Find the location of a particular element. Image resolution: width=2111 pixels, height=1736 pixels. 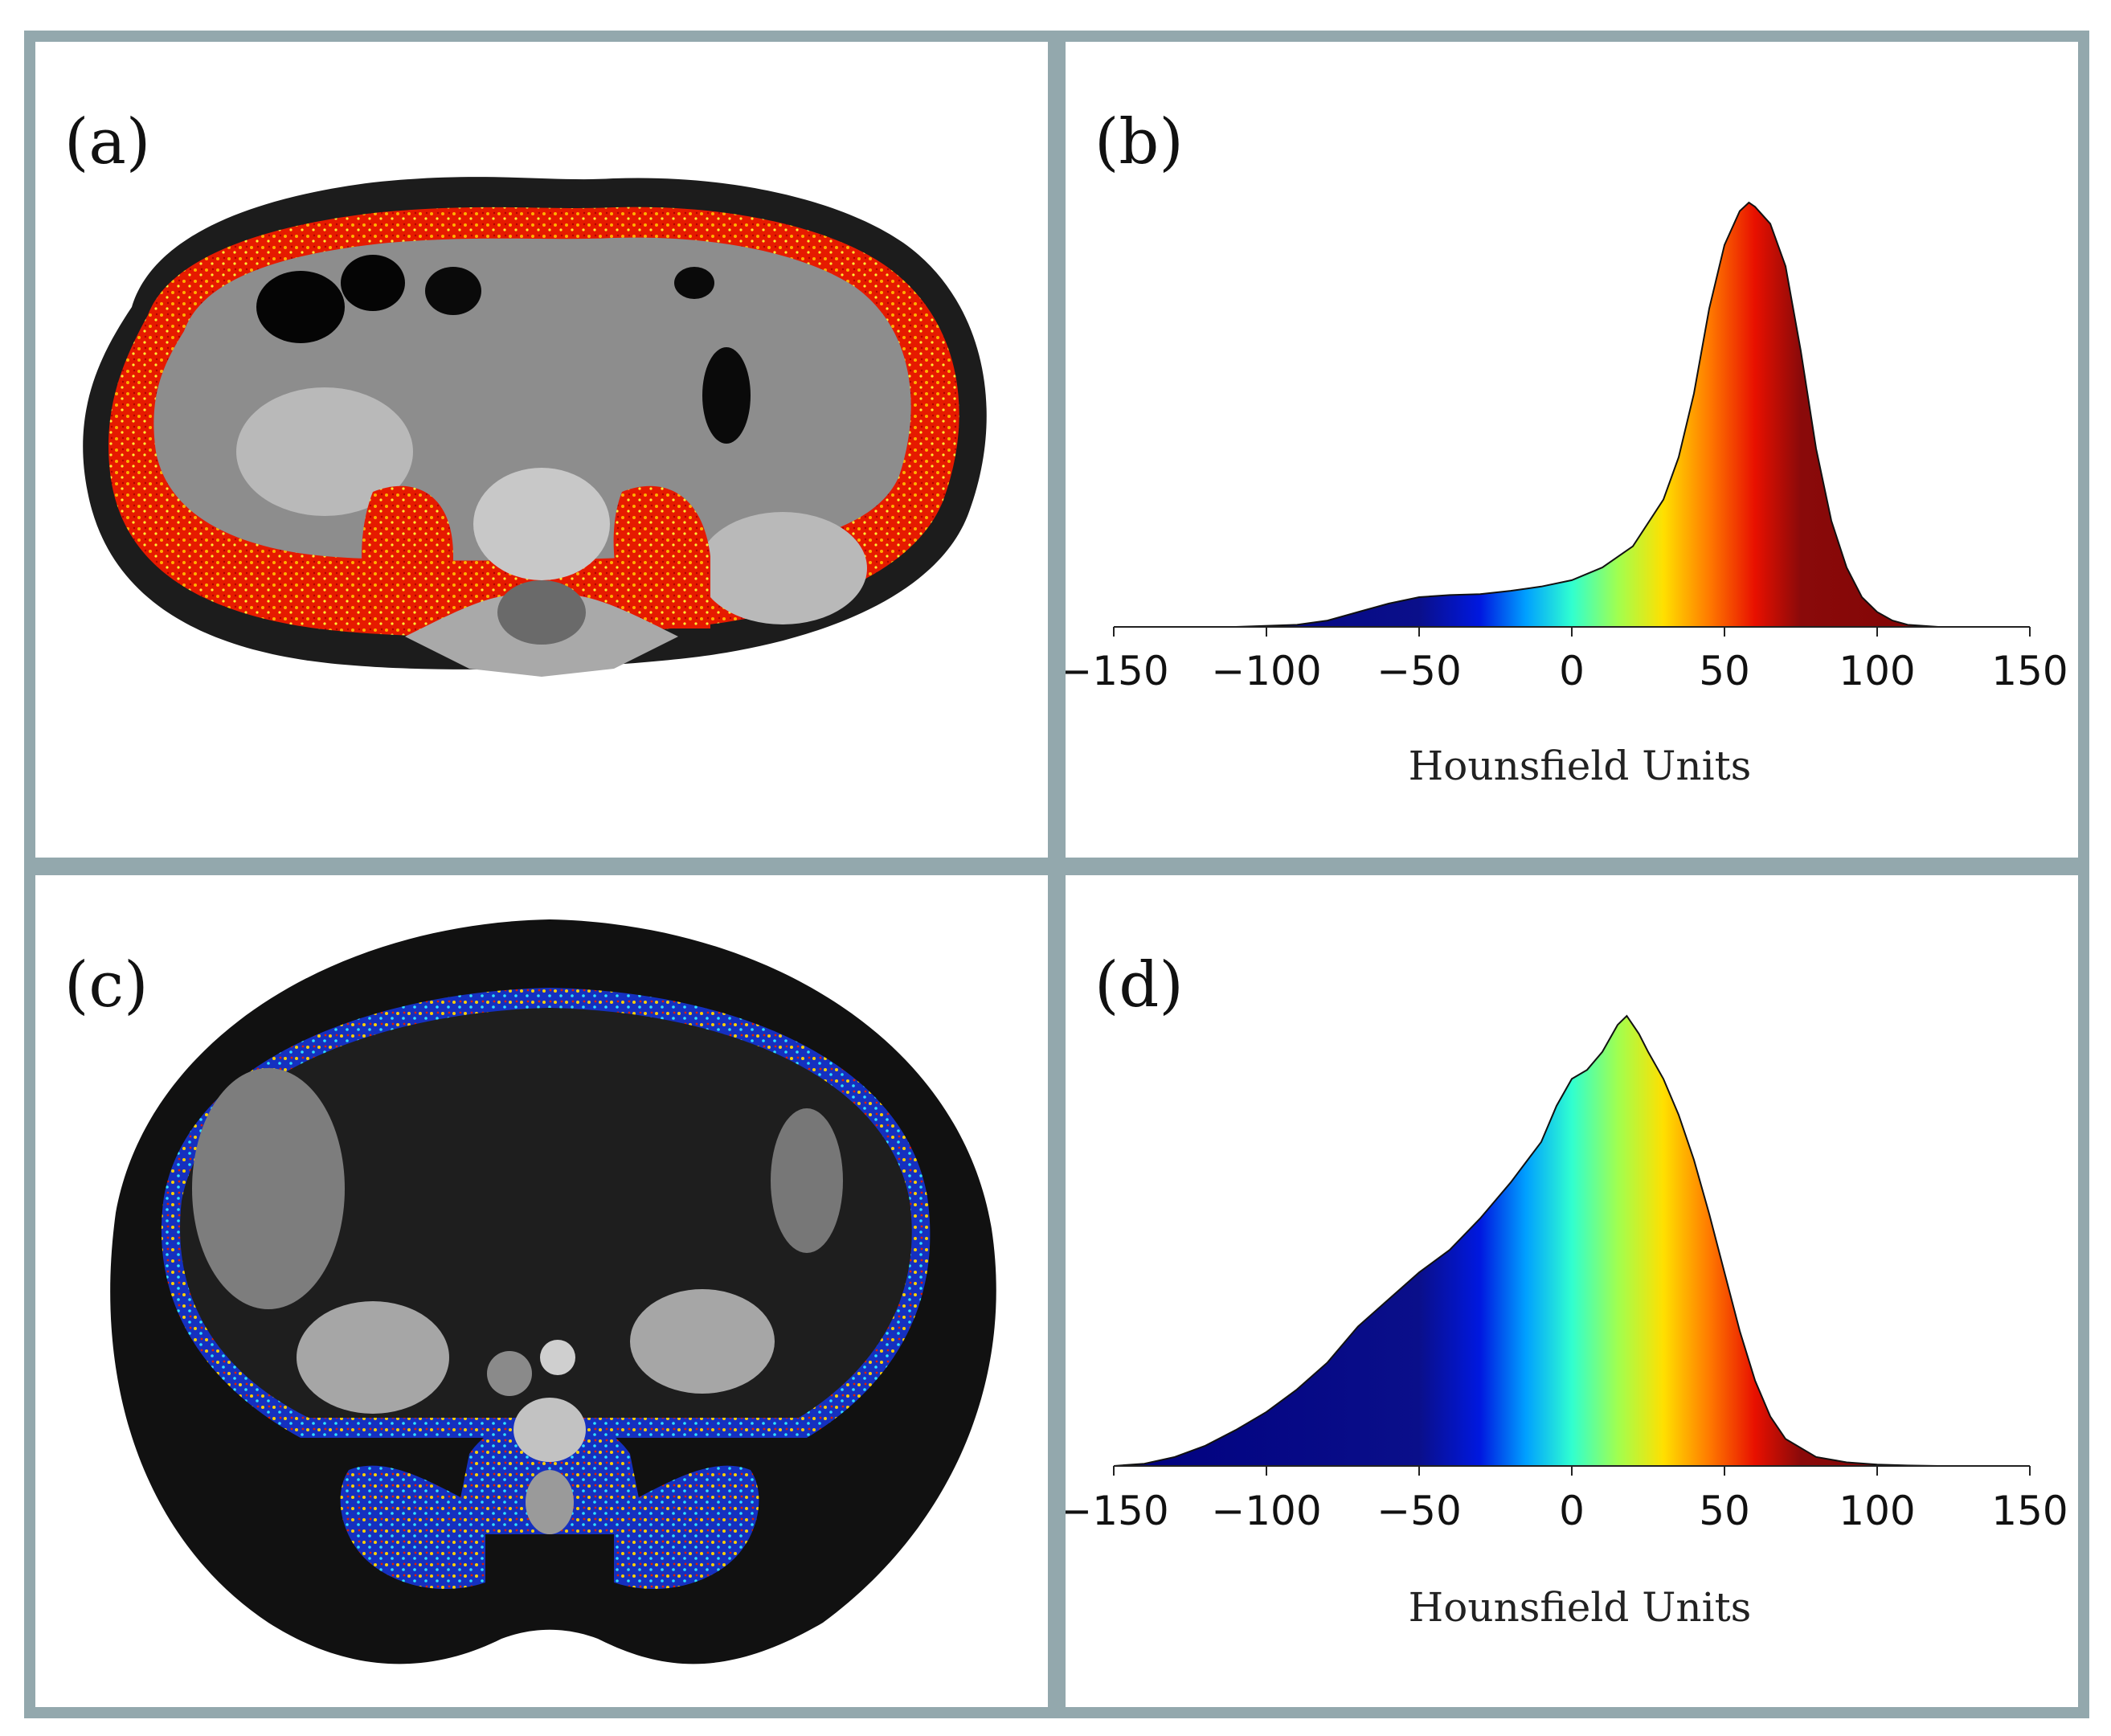

ct-image-a is located at coordinates (535, 427).